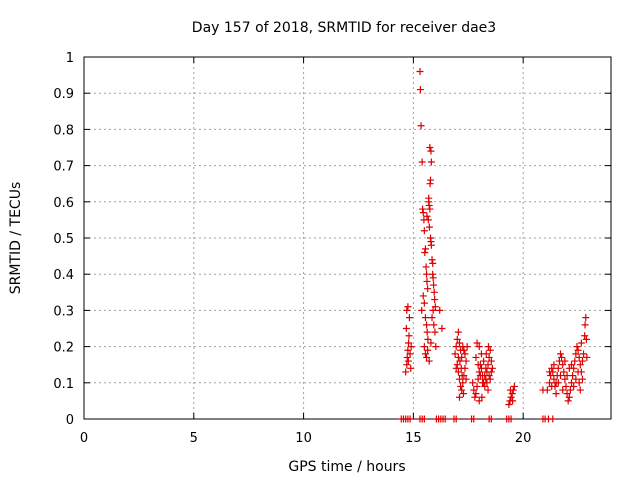 Image resolution: width=640 pixels, height=480 pixels. I want to click on y-tick-label: 0.9, so click(63, 94).